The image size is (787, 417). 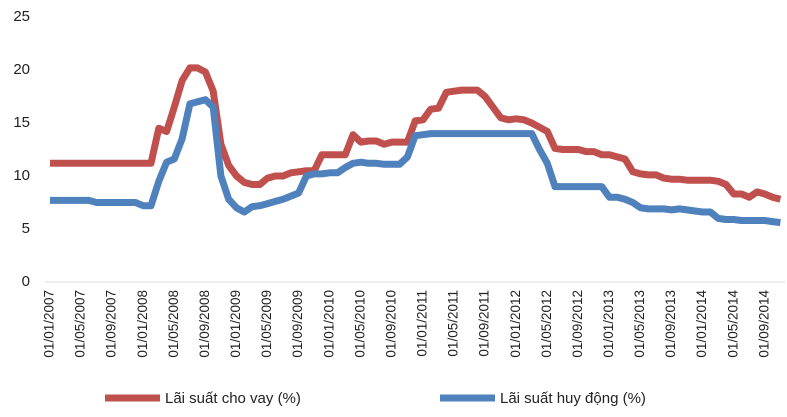 What do you see at coordinates (204, 324) in the screenshot?
I see `x-tick-label: 01/09/2008` at bounding box center [204, 324].